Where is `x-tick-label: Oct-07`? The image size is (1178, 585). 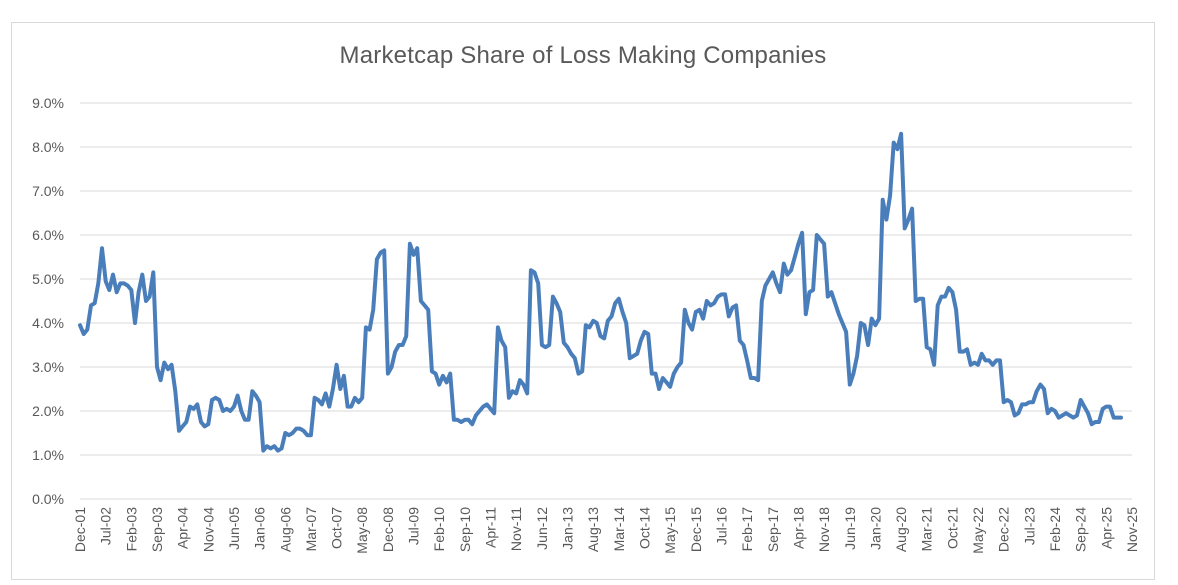
x-tick-label: Oct-07 is located at coordinates (337, 528).